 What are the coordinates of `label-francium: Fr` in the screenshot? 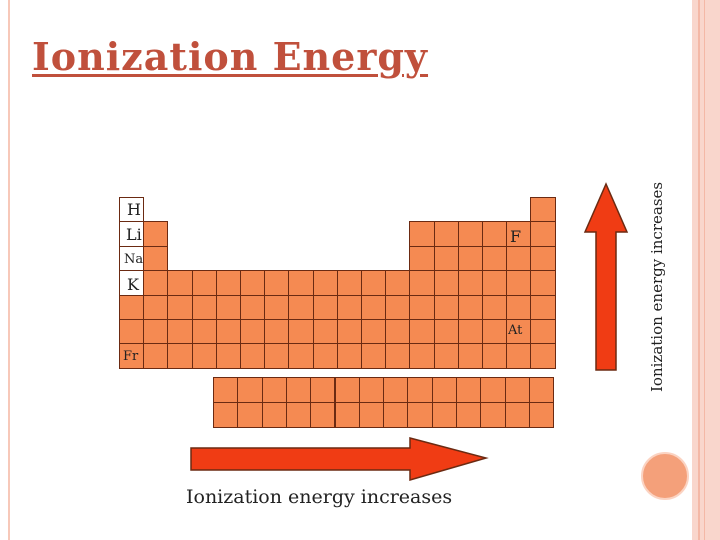 It's located at (131, 356).